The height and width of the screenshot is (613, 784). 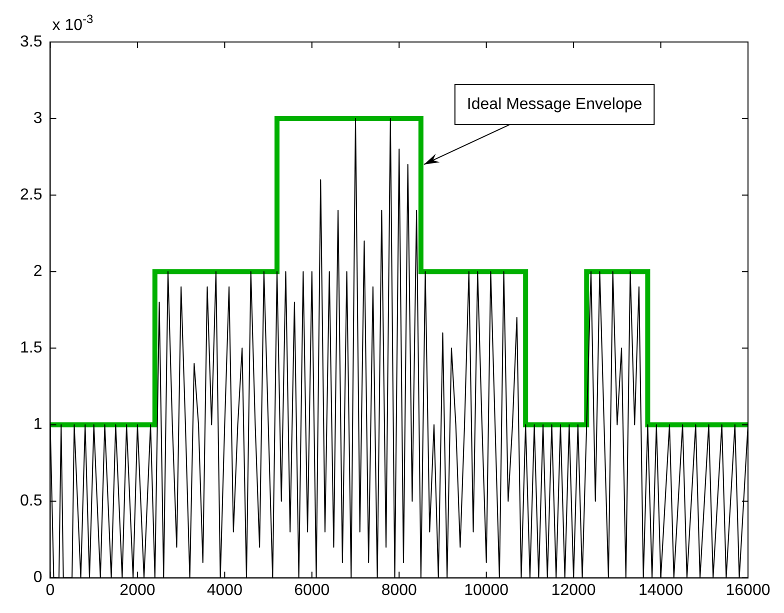 What do you see at coordinates (37, 271) in the screenshot?
I see `y-tick-label: 2` at bounding box center [37, 271].